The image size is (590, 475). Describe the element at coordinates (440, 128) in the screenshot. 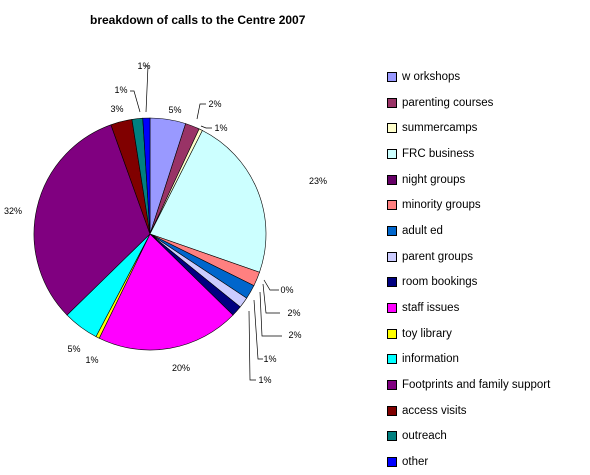

I see `legend-label: summercamps` at that location.